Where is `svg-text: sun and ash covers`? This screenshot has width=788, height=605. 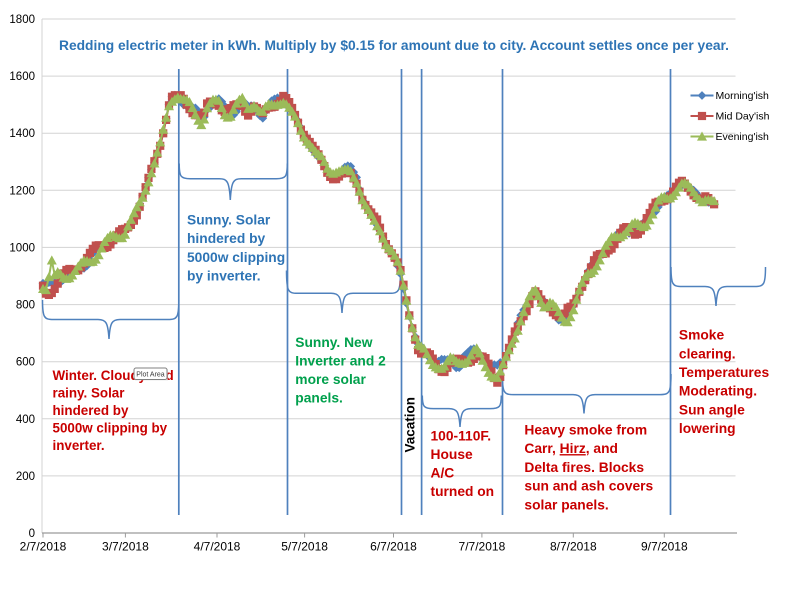
svg-text: sun and ash covers is located at coordinates (588, 486).